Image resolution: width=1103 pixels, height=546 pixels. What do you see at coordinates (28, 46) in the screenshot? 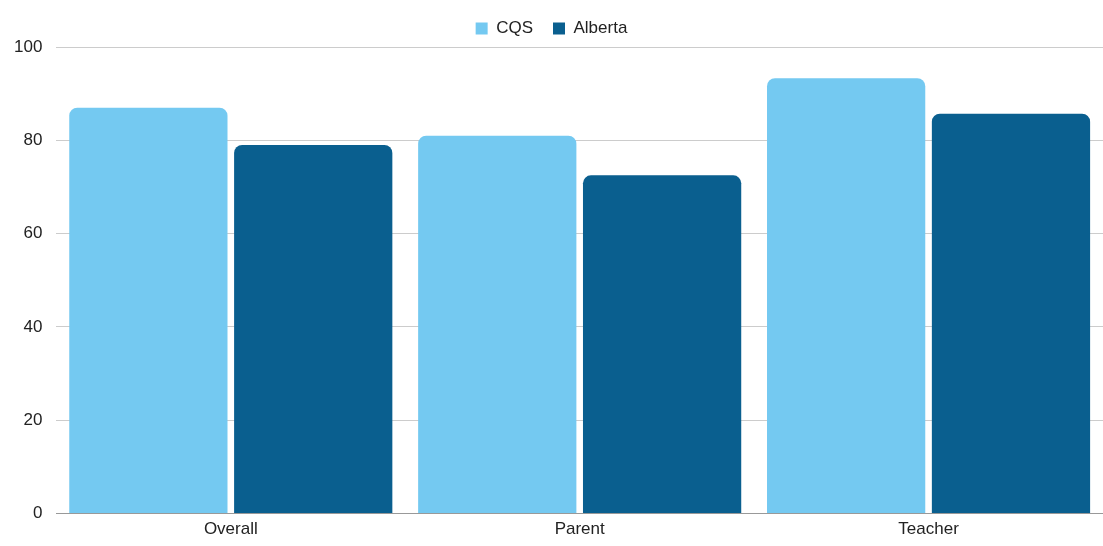
I see `y-tick-label: 100` at bounding box center [28, 46].